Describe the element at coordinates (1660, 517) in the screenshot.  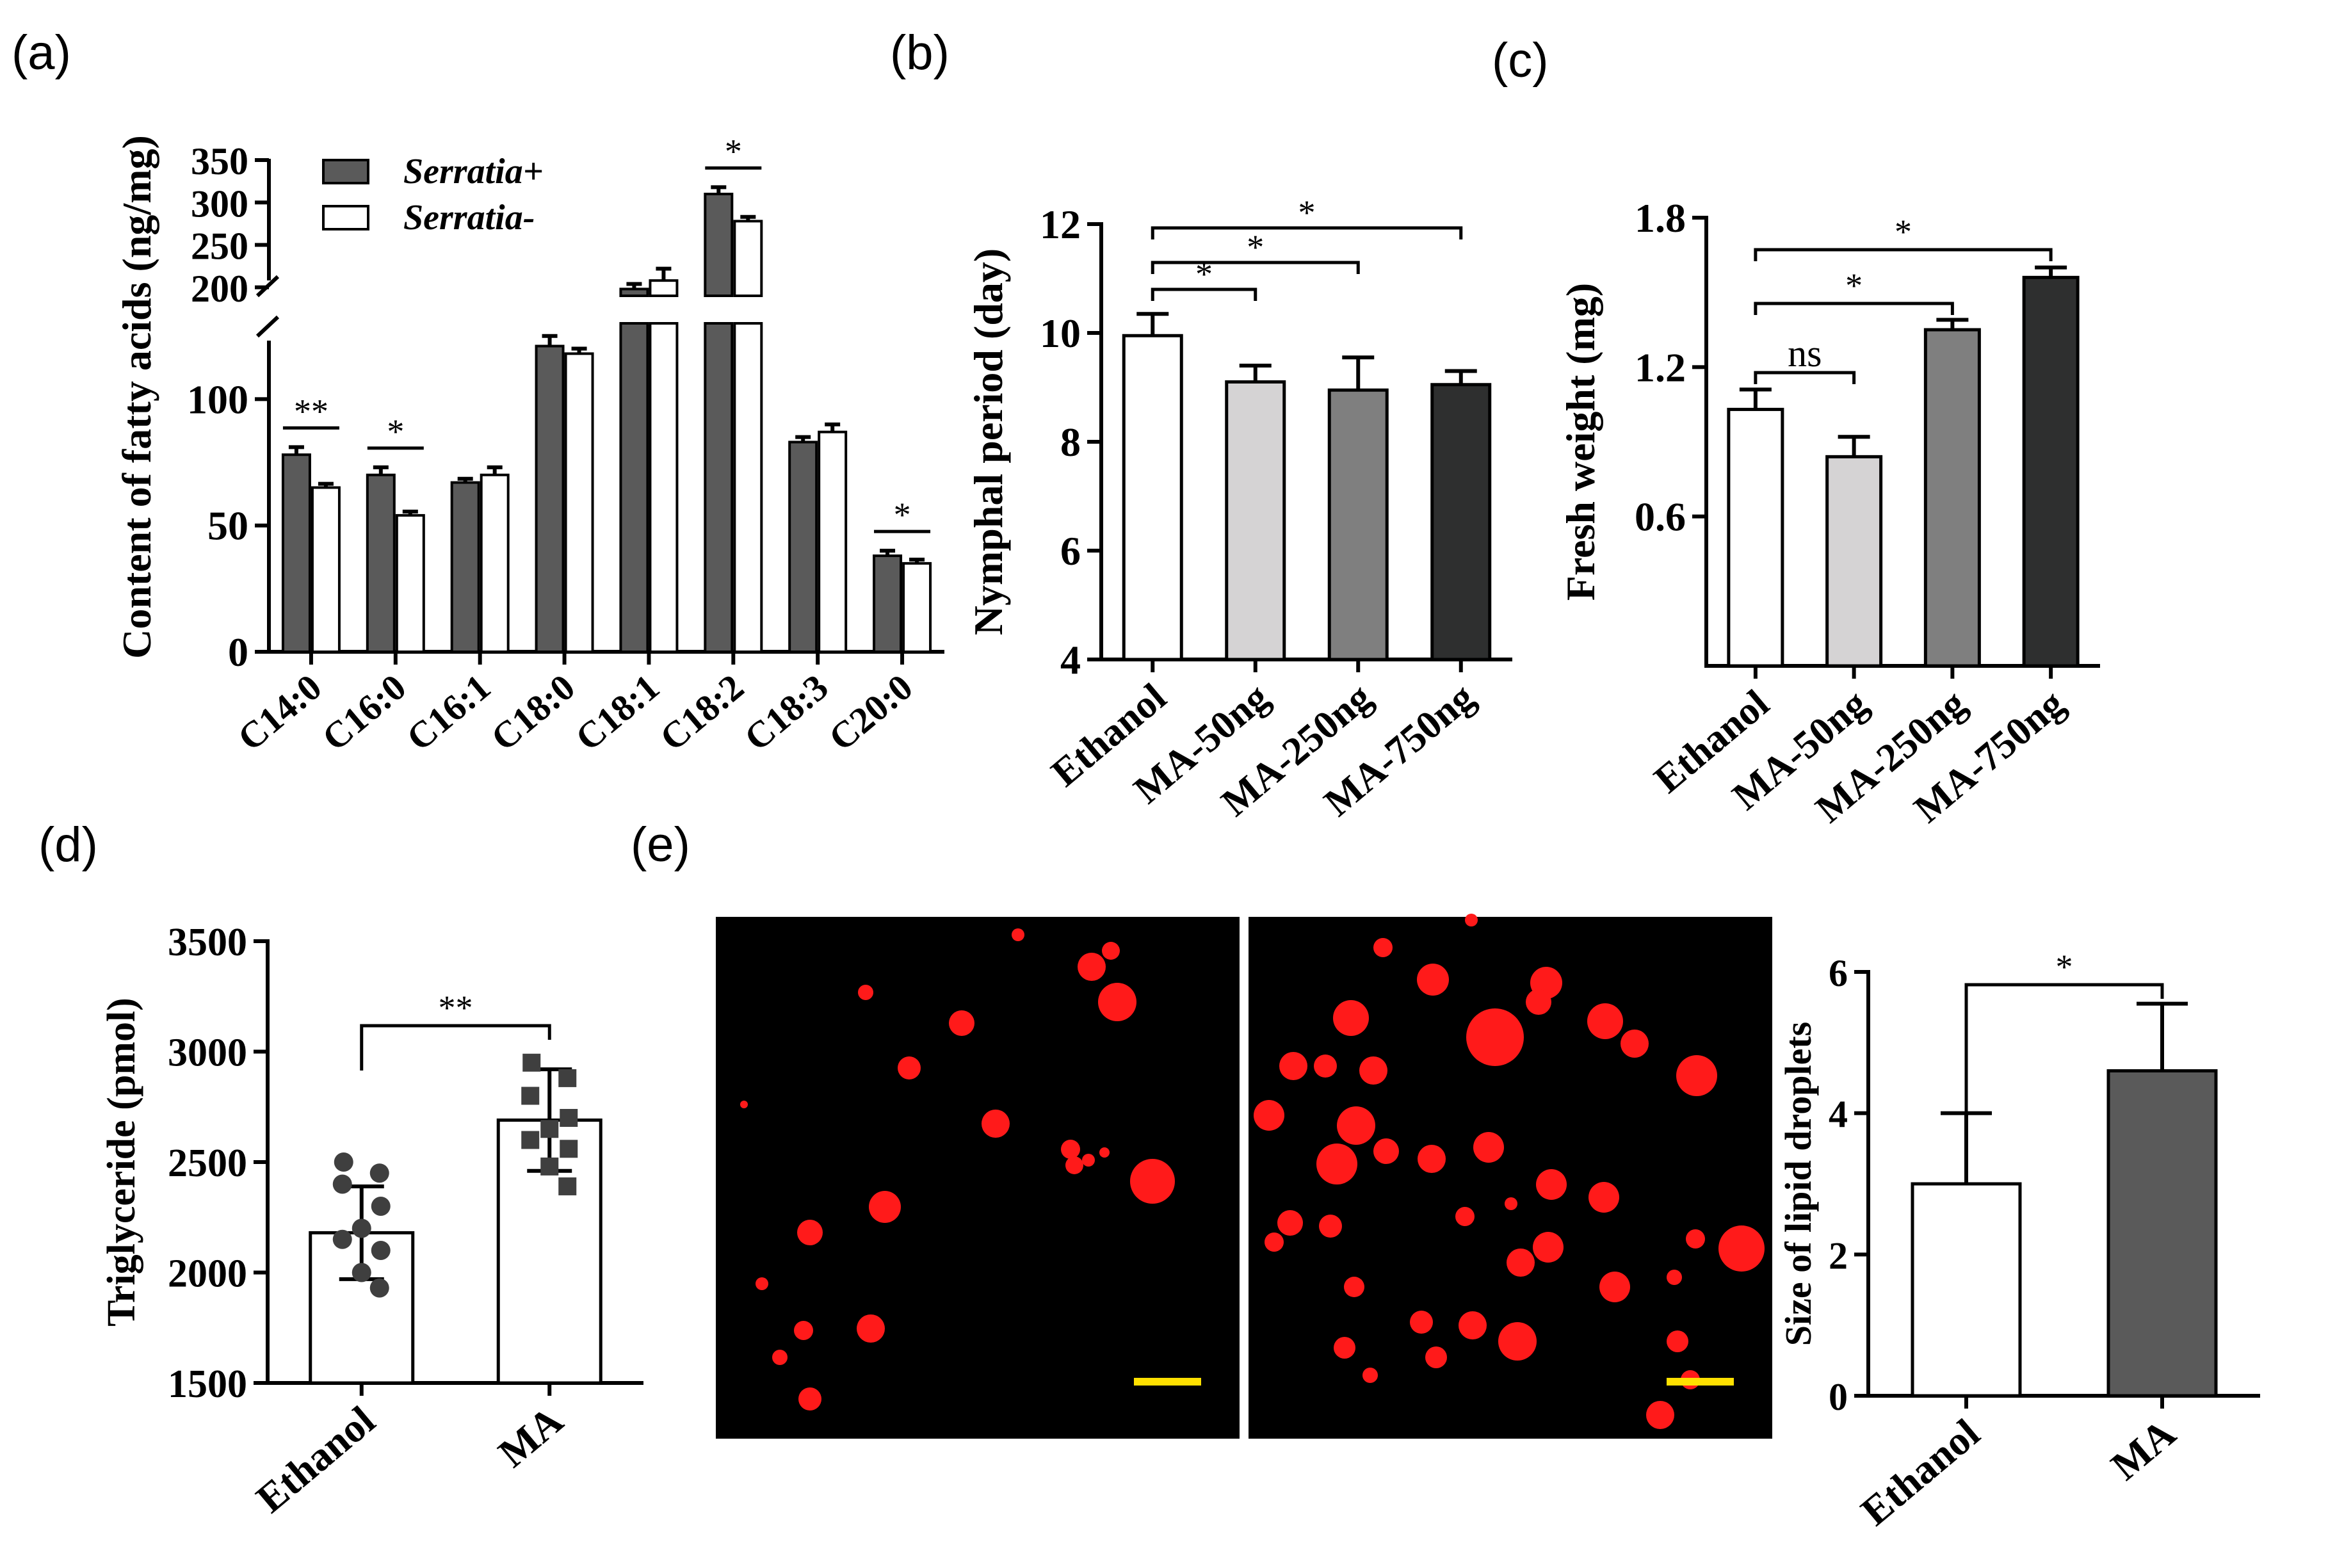
I see `y-tick-label: 0.6` at that location.